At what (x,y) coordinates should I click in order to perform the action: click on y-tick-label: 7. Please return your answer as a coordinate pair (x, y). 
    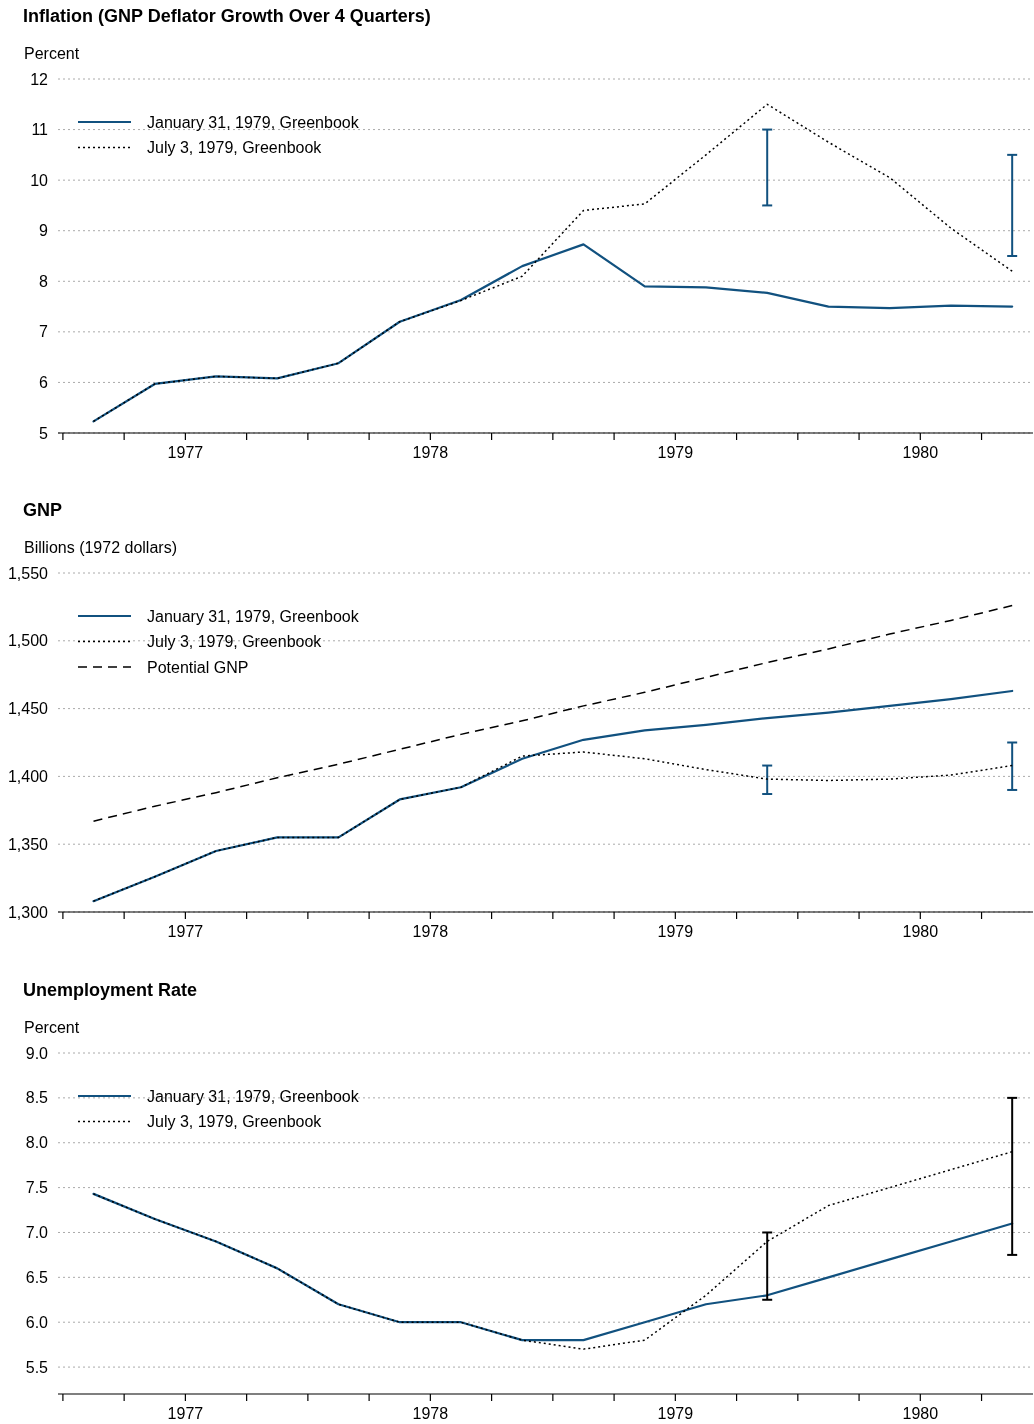
    Looking at the image, I should click on (44, 332).